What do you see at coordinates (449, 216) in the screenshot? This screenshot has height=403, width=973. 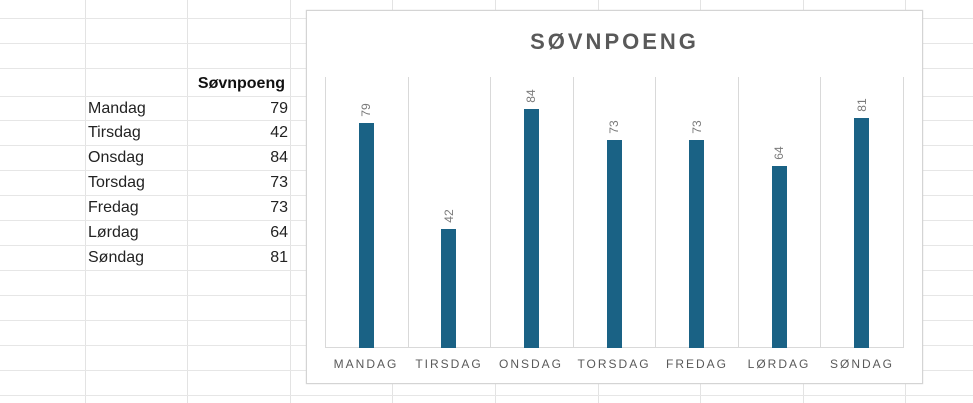 I see `data-label: 42` at bounding box center [449, 216].